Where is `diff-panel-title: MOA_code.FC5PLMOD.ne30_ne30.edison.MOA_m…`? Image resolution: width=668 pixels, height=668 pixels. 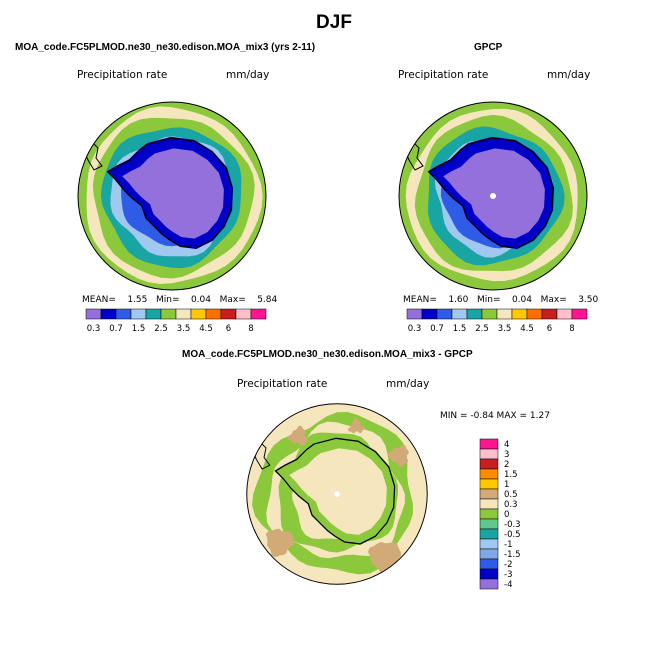
diff-panel-title: MOA_code.FC5PLMOD.ne30_ne30.edison.MOA_m… is located at coordinates (327, 354).